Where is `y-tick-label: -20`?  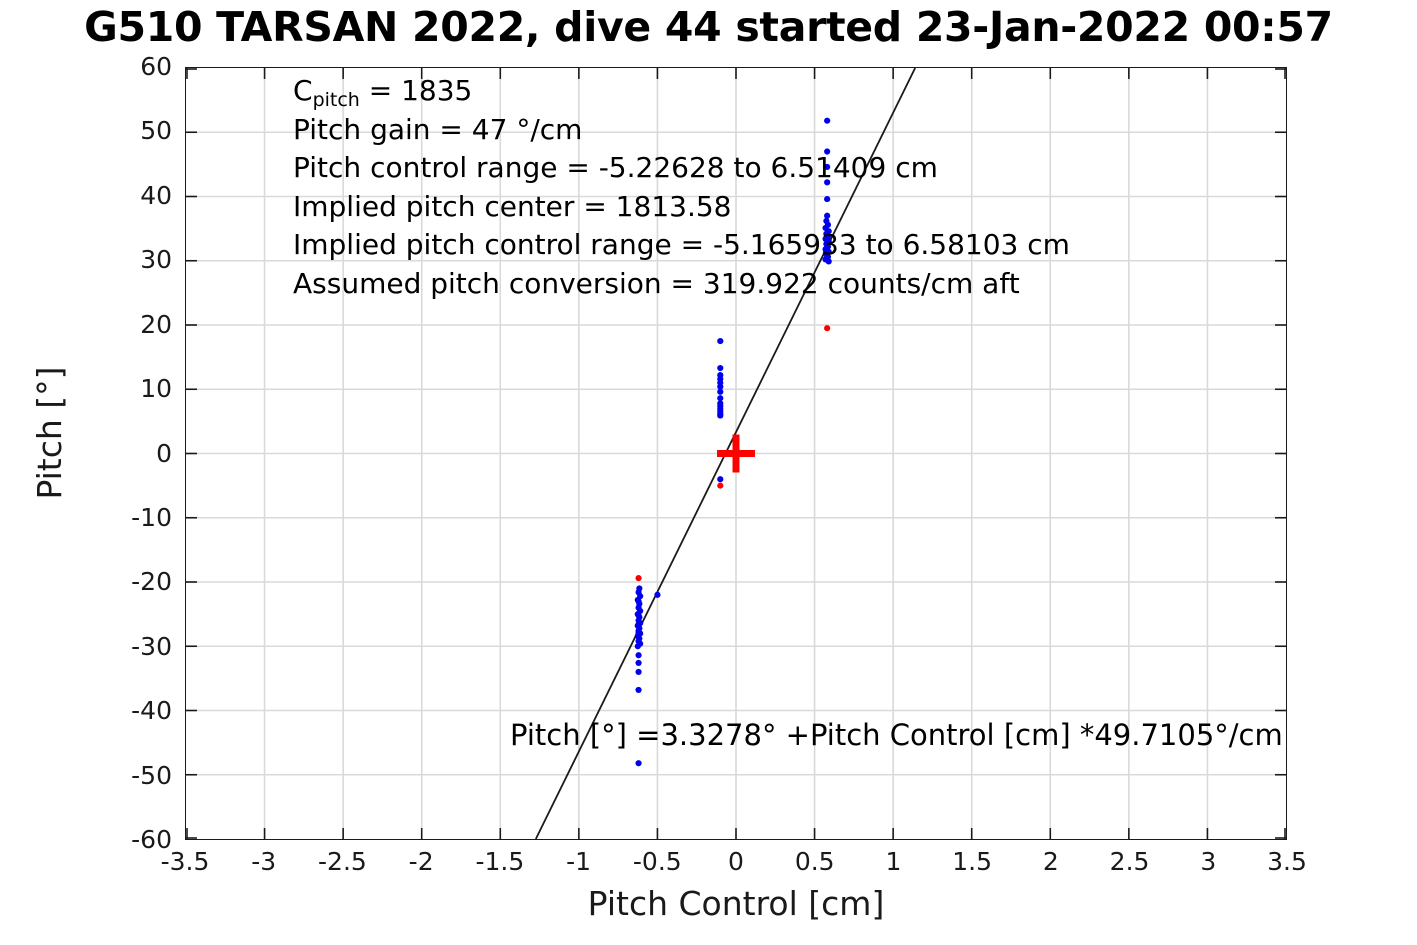 y-tick-label: -20 is located at coordinates (151, 582).